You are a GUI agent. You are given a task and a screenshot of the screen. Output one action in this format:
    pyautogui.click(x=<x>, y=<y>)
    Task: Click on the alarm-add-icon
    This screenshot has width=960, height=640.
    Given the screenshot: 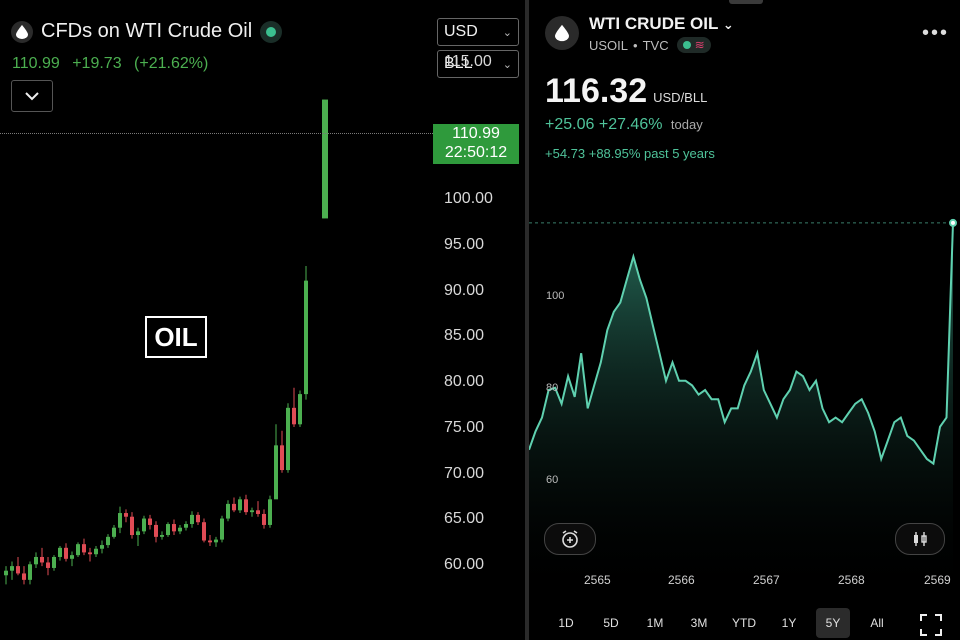 What is the action you would take?
    pyautogui.click(x=570, y=539)
    